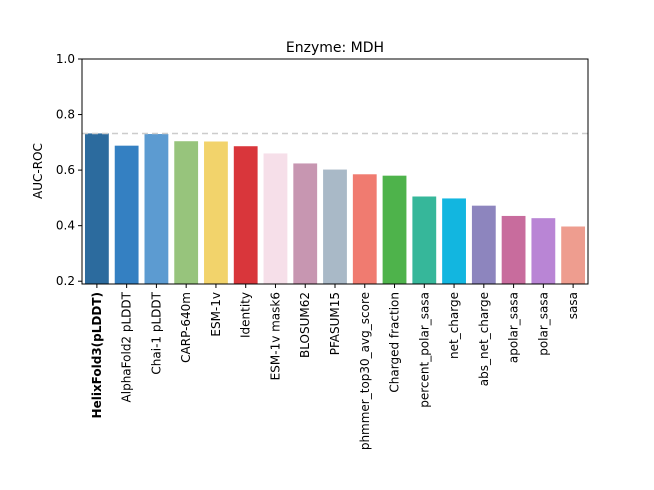  What do you see at coordinates (156, 332) in the screenshot?
I see `x-tick-label: Chai-1 pLDDT` at bounding box center [156, 332].